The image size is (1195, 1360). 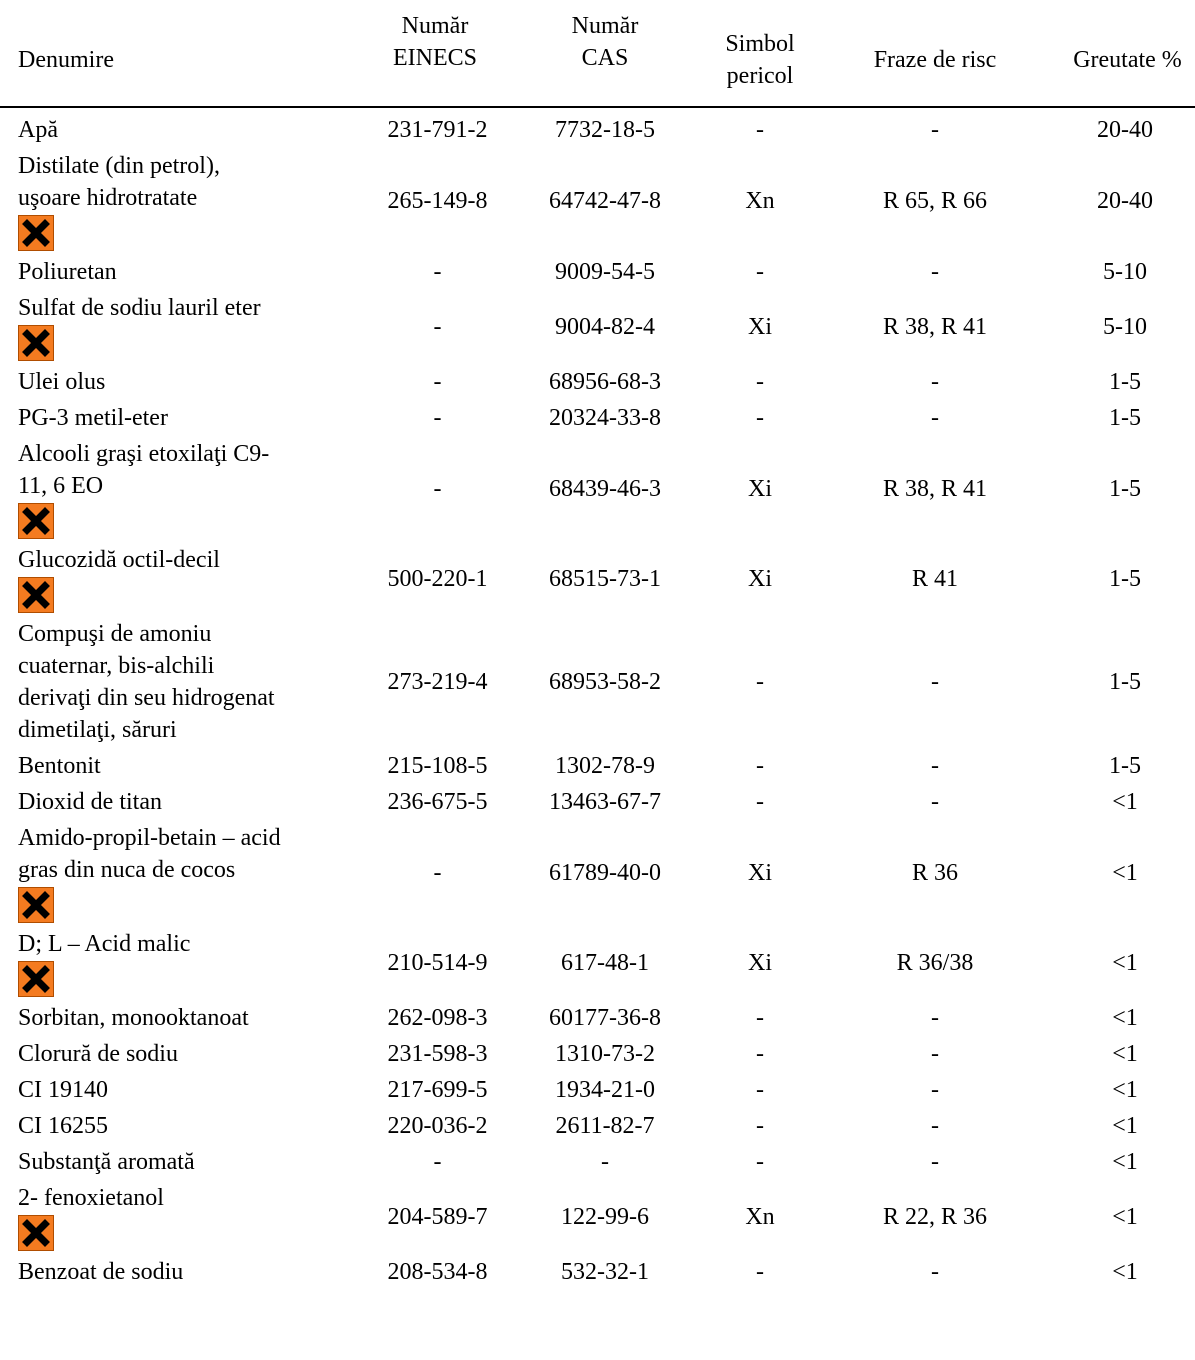 What do you see at coordinates (435, 26) in the screenshot?
I see `header-einecs-line1: Număr` at bounding box center [435, 26].